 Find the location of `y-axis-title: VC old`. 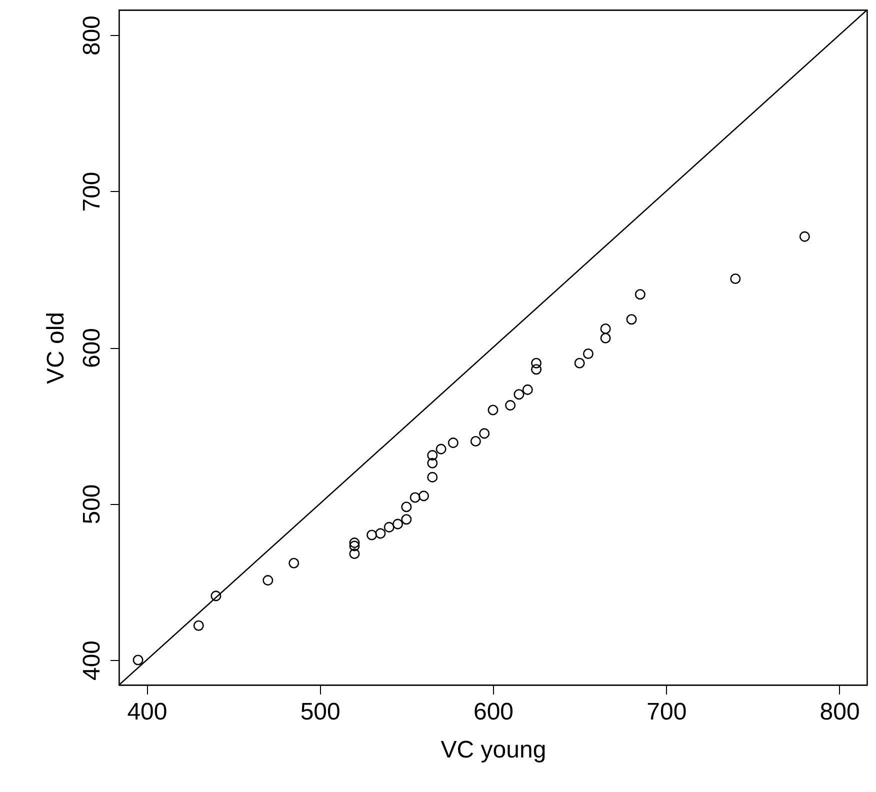

y-axis-title: VC old is located at coordinates (56, 348).